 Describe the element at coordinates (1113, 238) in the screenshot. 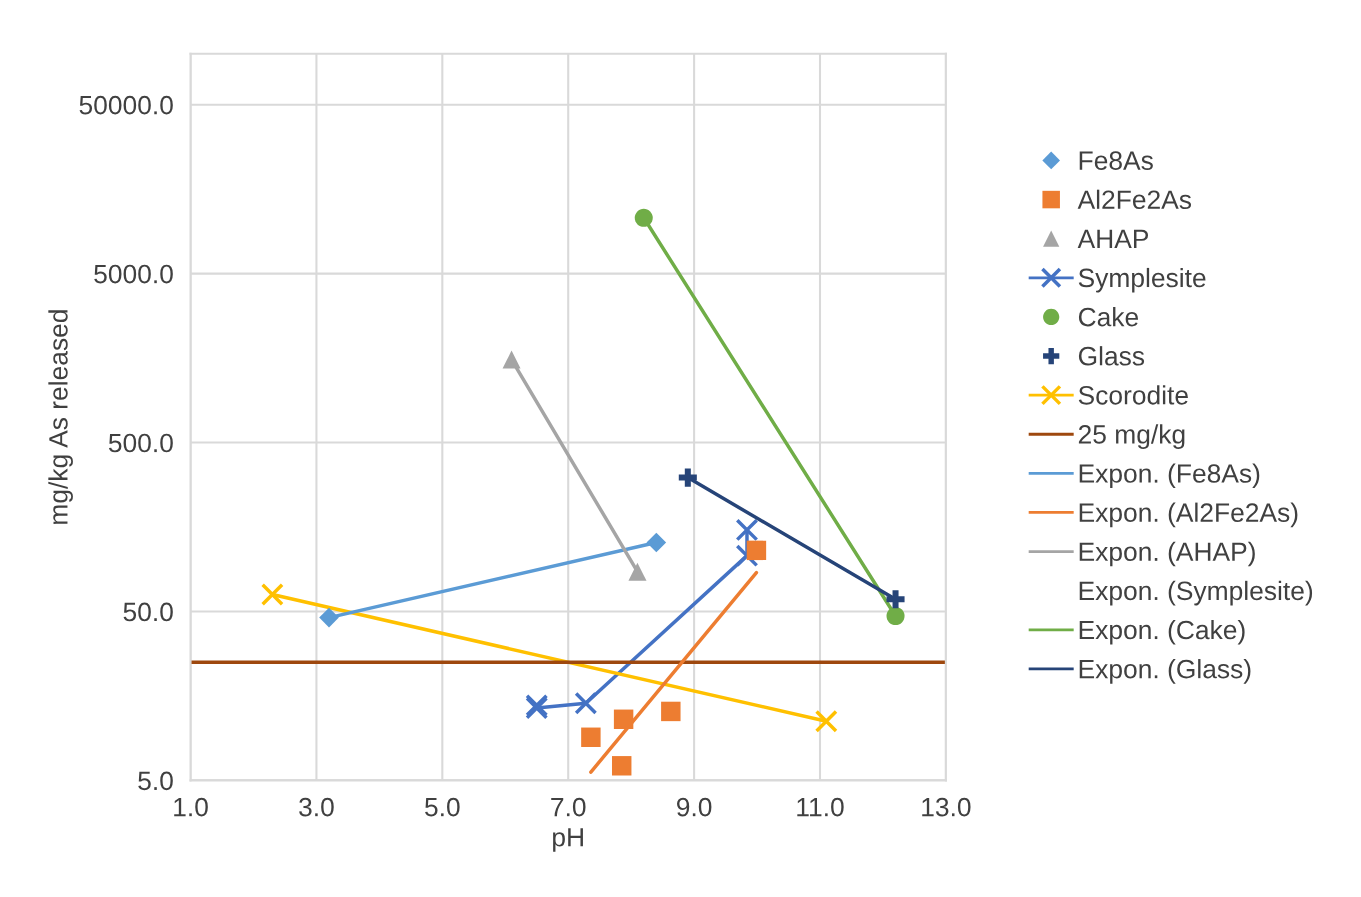

I see `legend-label: AHAP` at that location.